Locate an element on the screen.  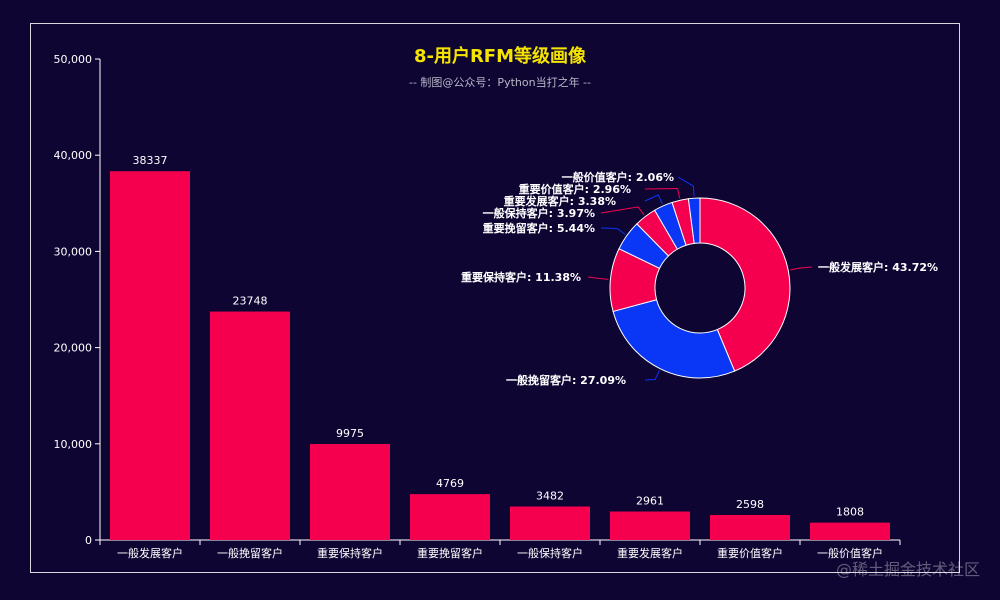
donut-slice-label: 一般发展客户: 43.72% is located at coordinates (878, 267).